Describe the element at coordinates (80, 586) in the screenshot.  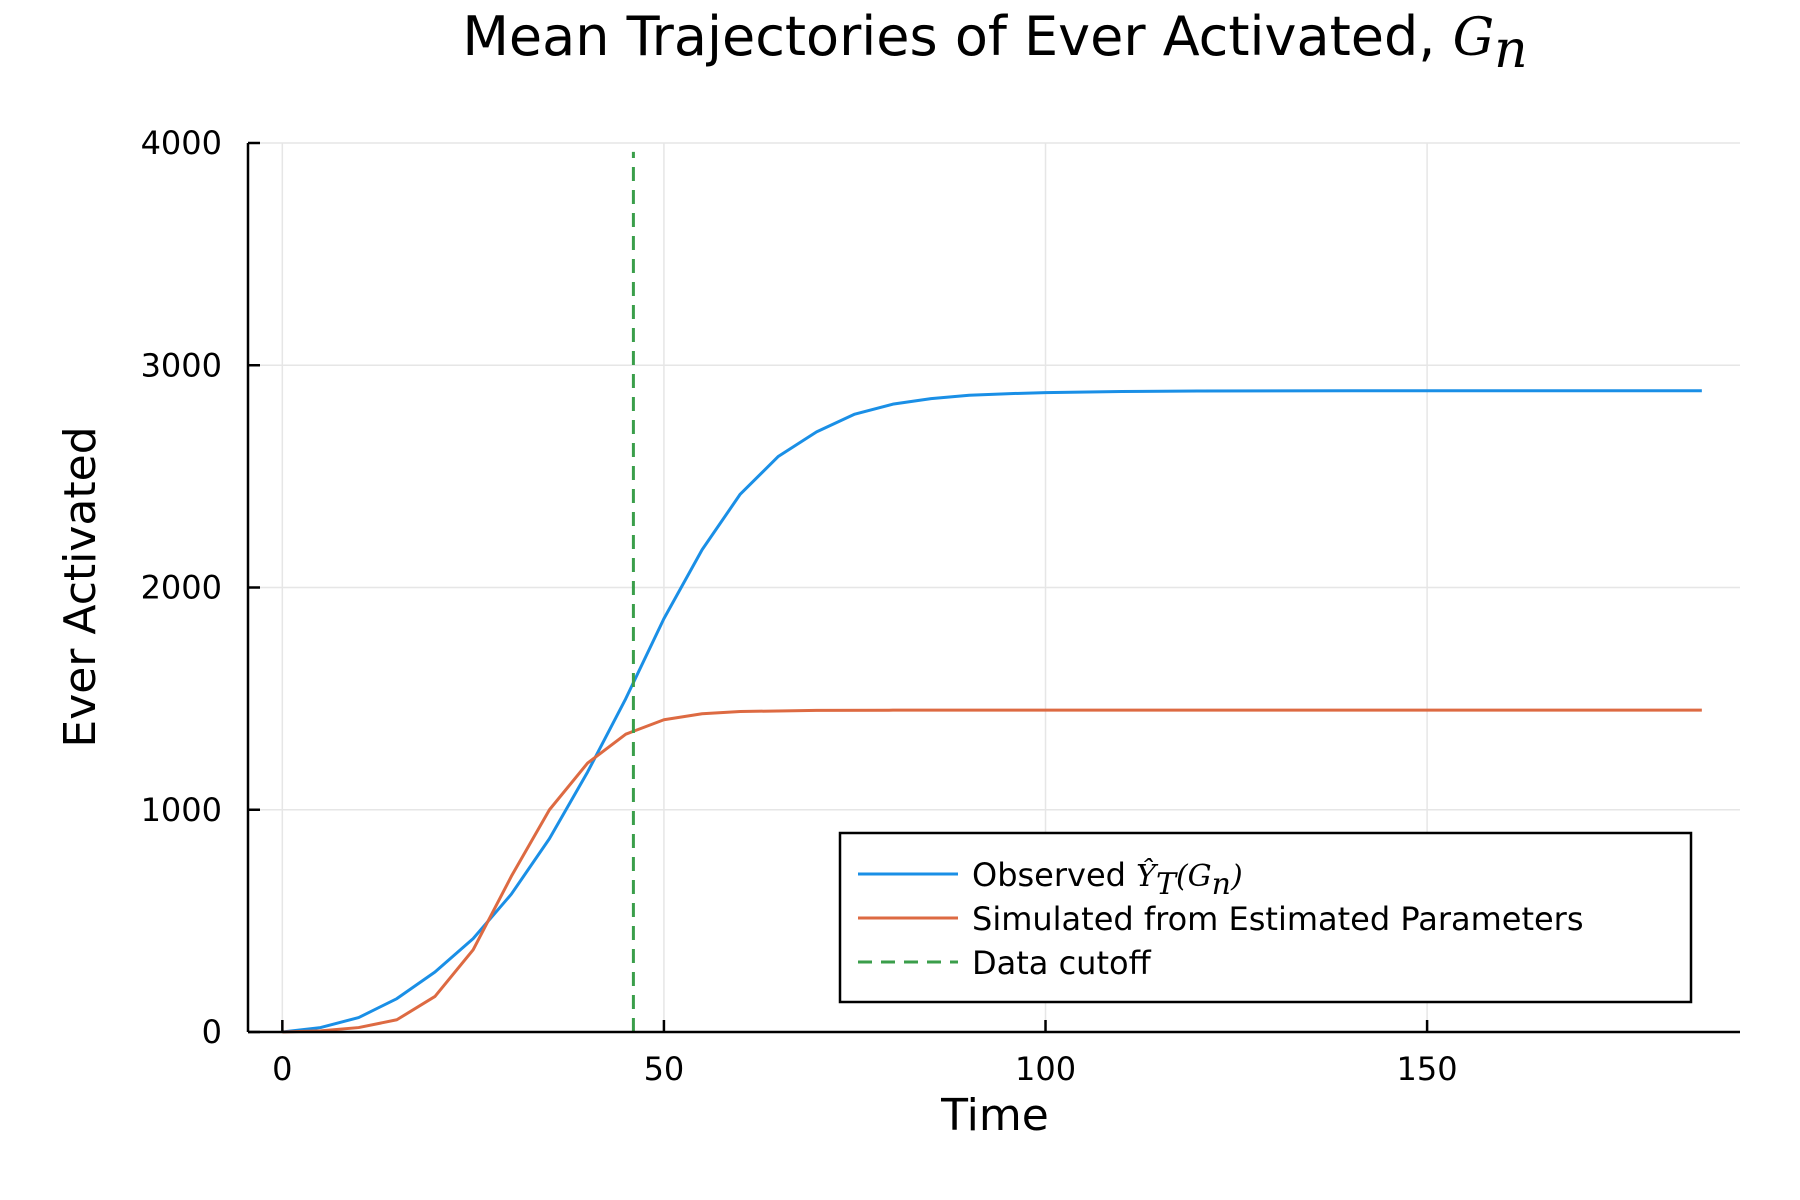
I see `y-axis-label: Ever Activated` at that location.